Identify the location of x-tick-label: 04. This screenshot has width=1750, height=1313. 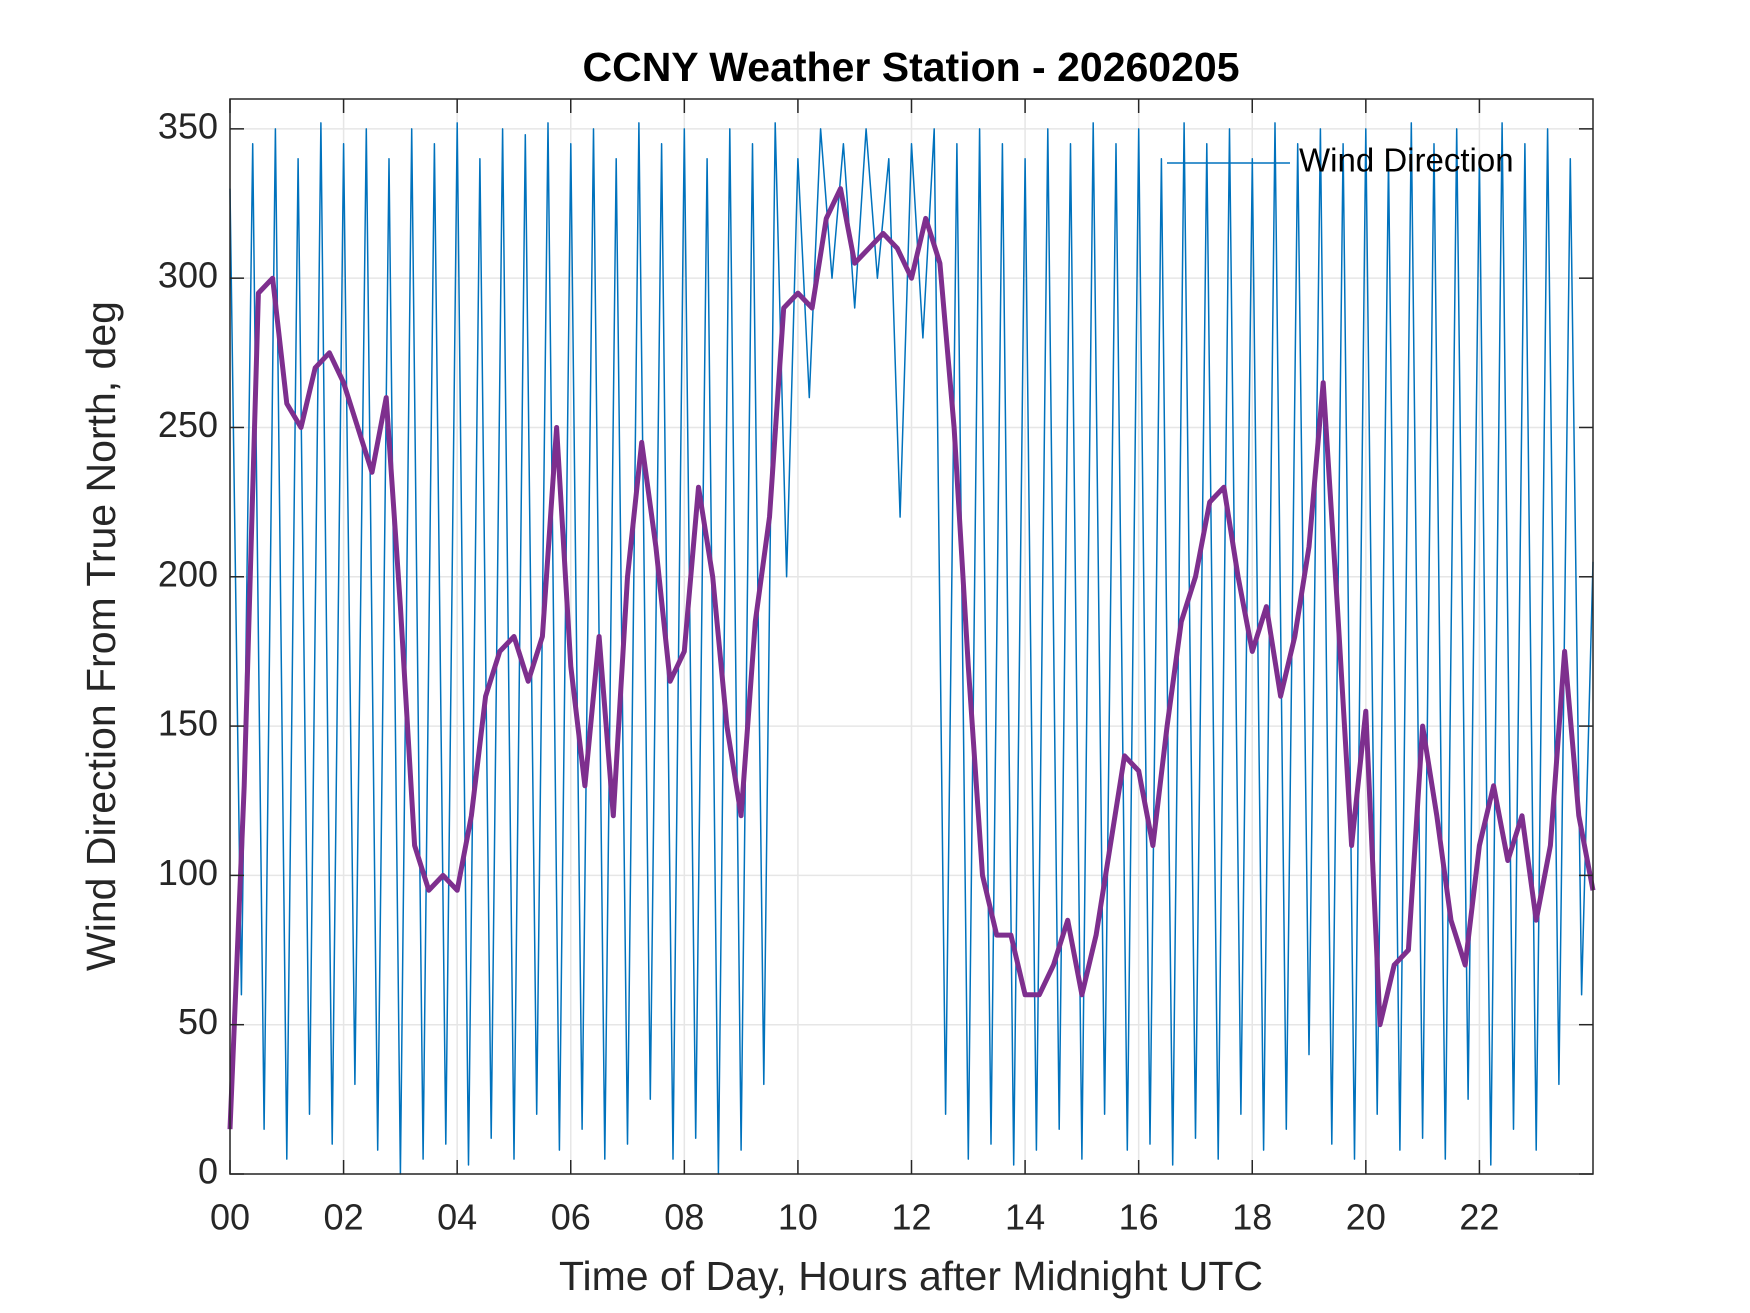
(457, 1217).